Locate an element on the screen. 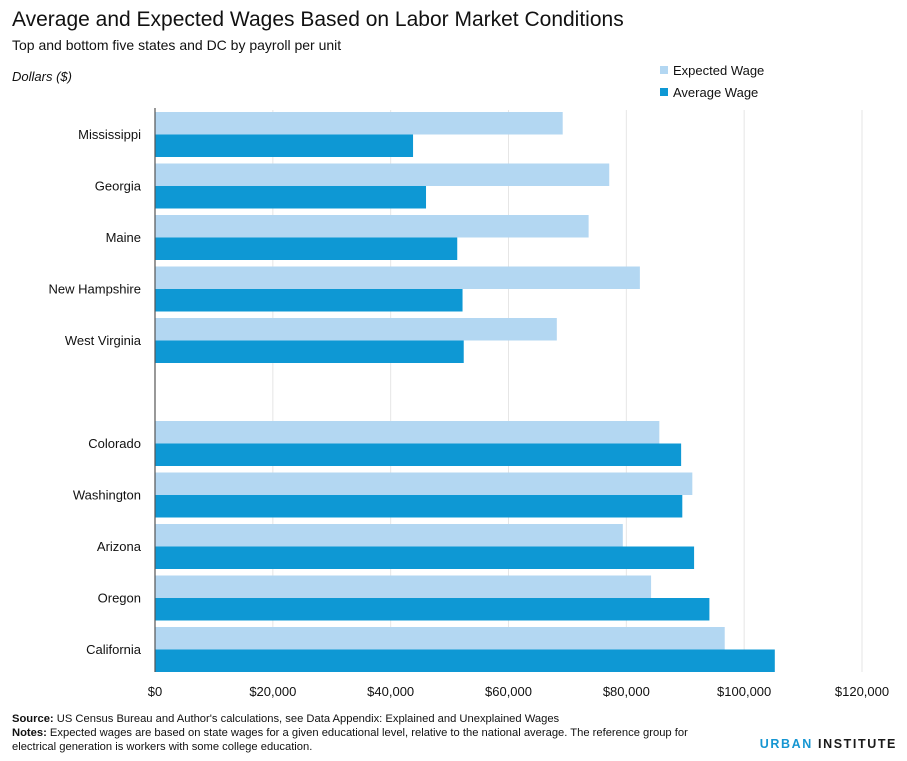  legend-label-average: Average Wage is located at coordinates (716, 92).